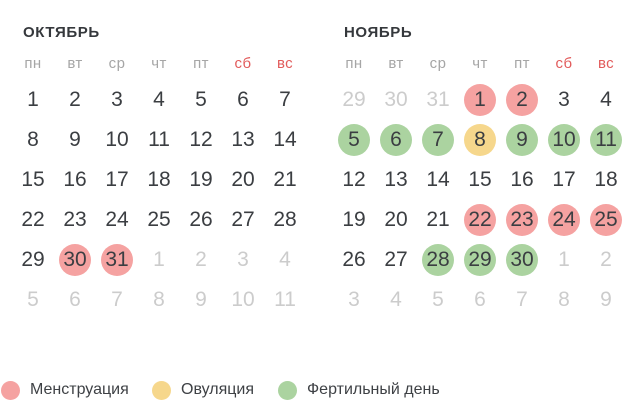 Image resolution: width=640 pixels, height=412 pixels. I want to click on day-cell: 15, so click(33, 179).